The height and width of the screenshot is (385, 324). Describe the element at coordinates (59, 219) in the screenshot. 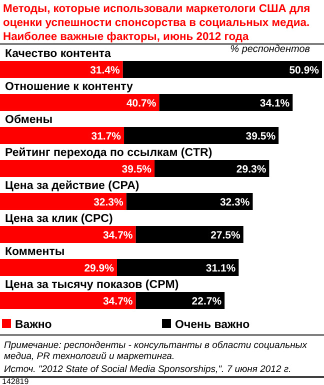

I see `y-tick-label: Цена за клик (CPC)` at that location.